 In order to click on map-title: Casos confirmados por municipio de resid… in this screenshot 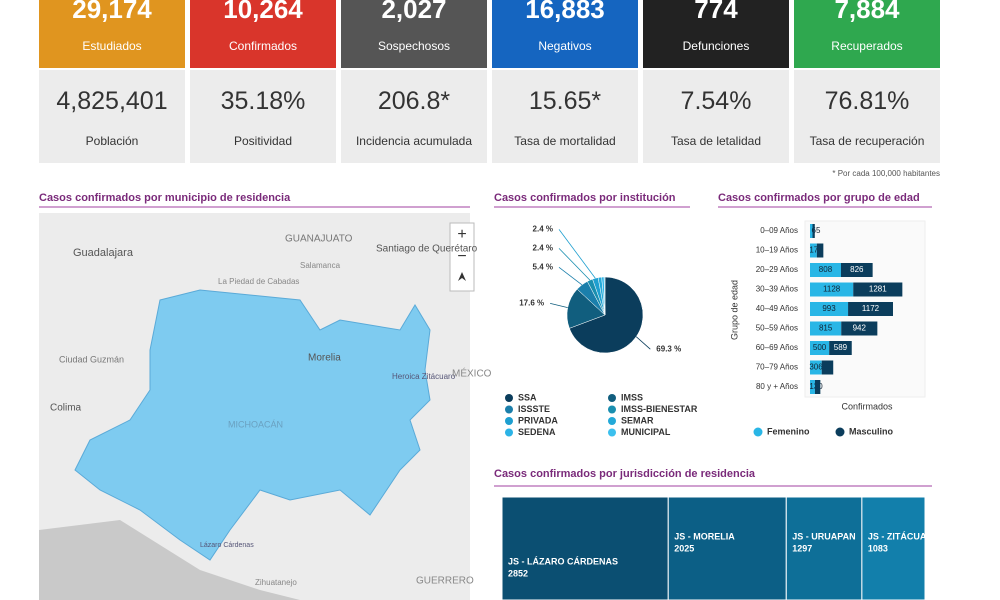, I will do `click(165, 198)`.